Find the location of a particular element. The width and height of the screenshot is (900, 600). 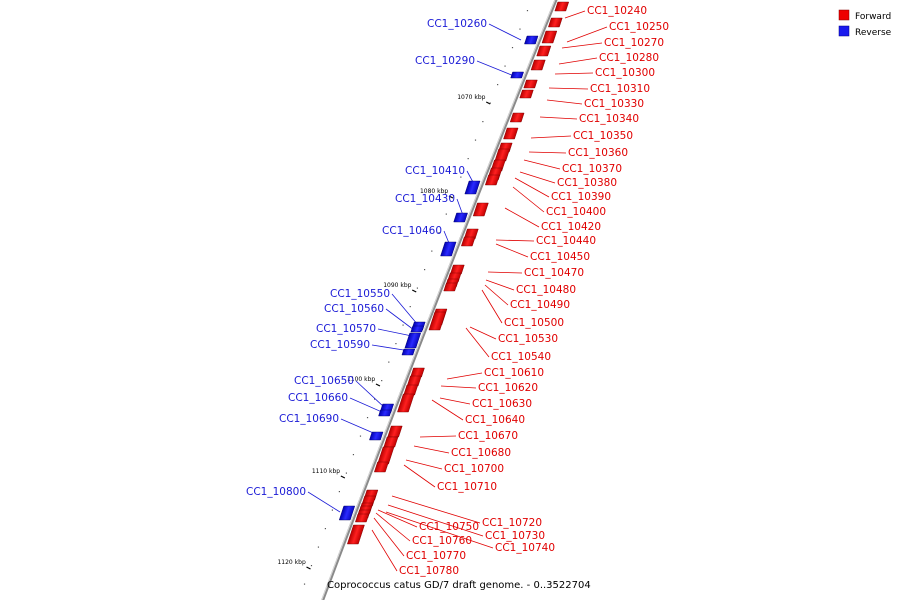

forward-gene-label: CC1_10440 is located at coordinates (566, 241).